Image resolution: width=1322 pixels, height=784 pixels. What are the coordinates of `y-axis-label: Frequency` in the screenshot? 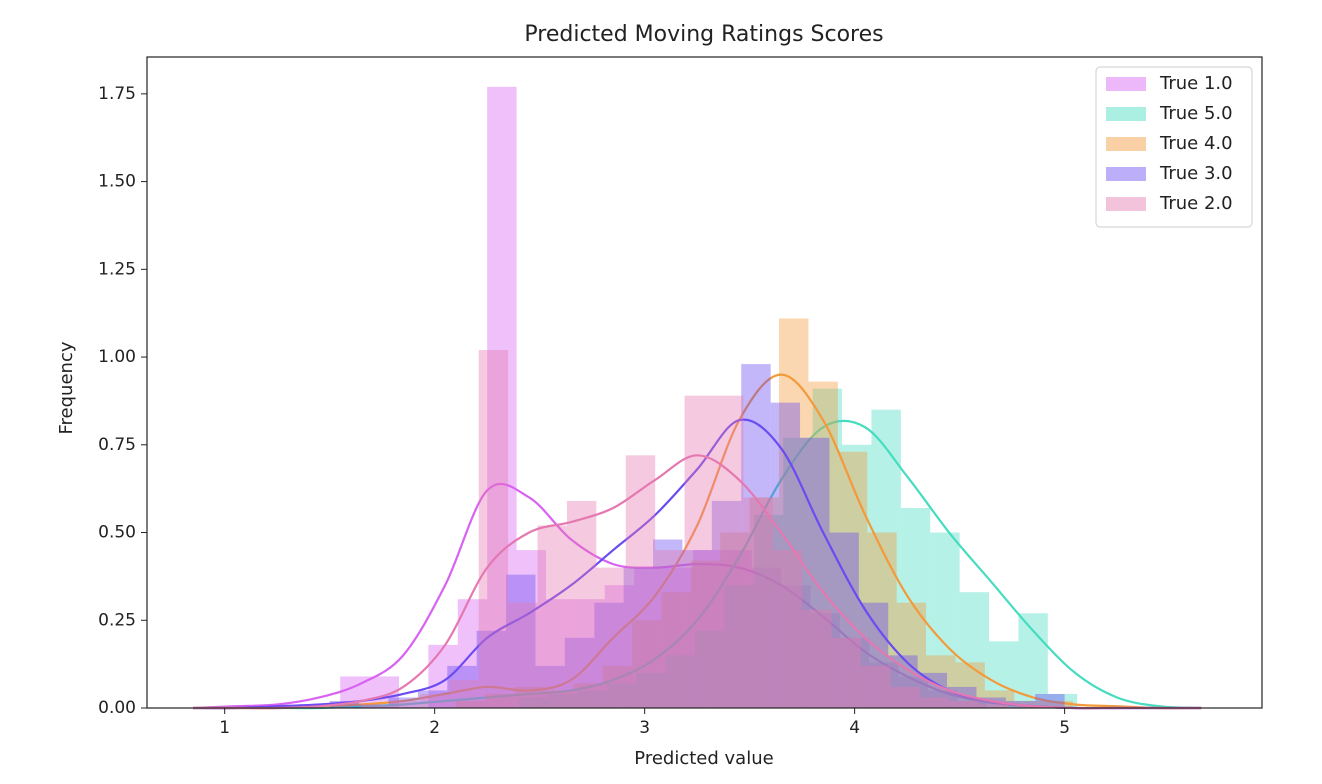 It's located at (66, 387).